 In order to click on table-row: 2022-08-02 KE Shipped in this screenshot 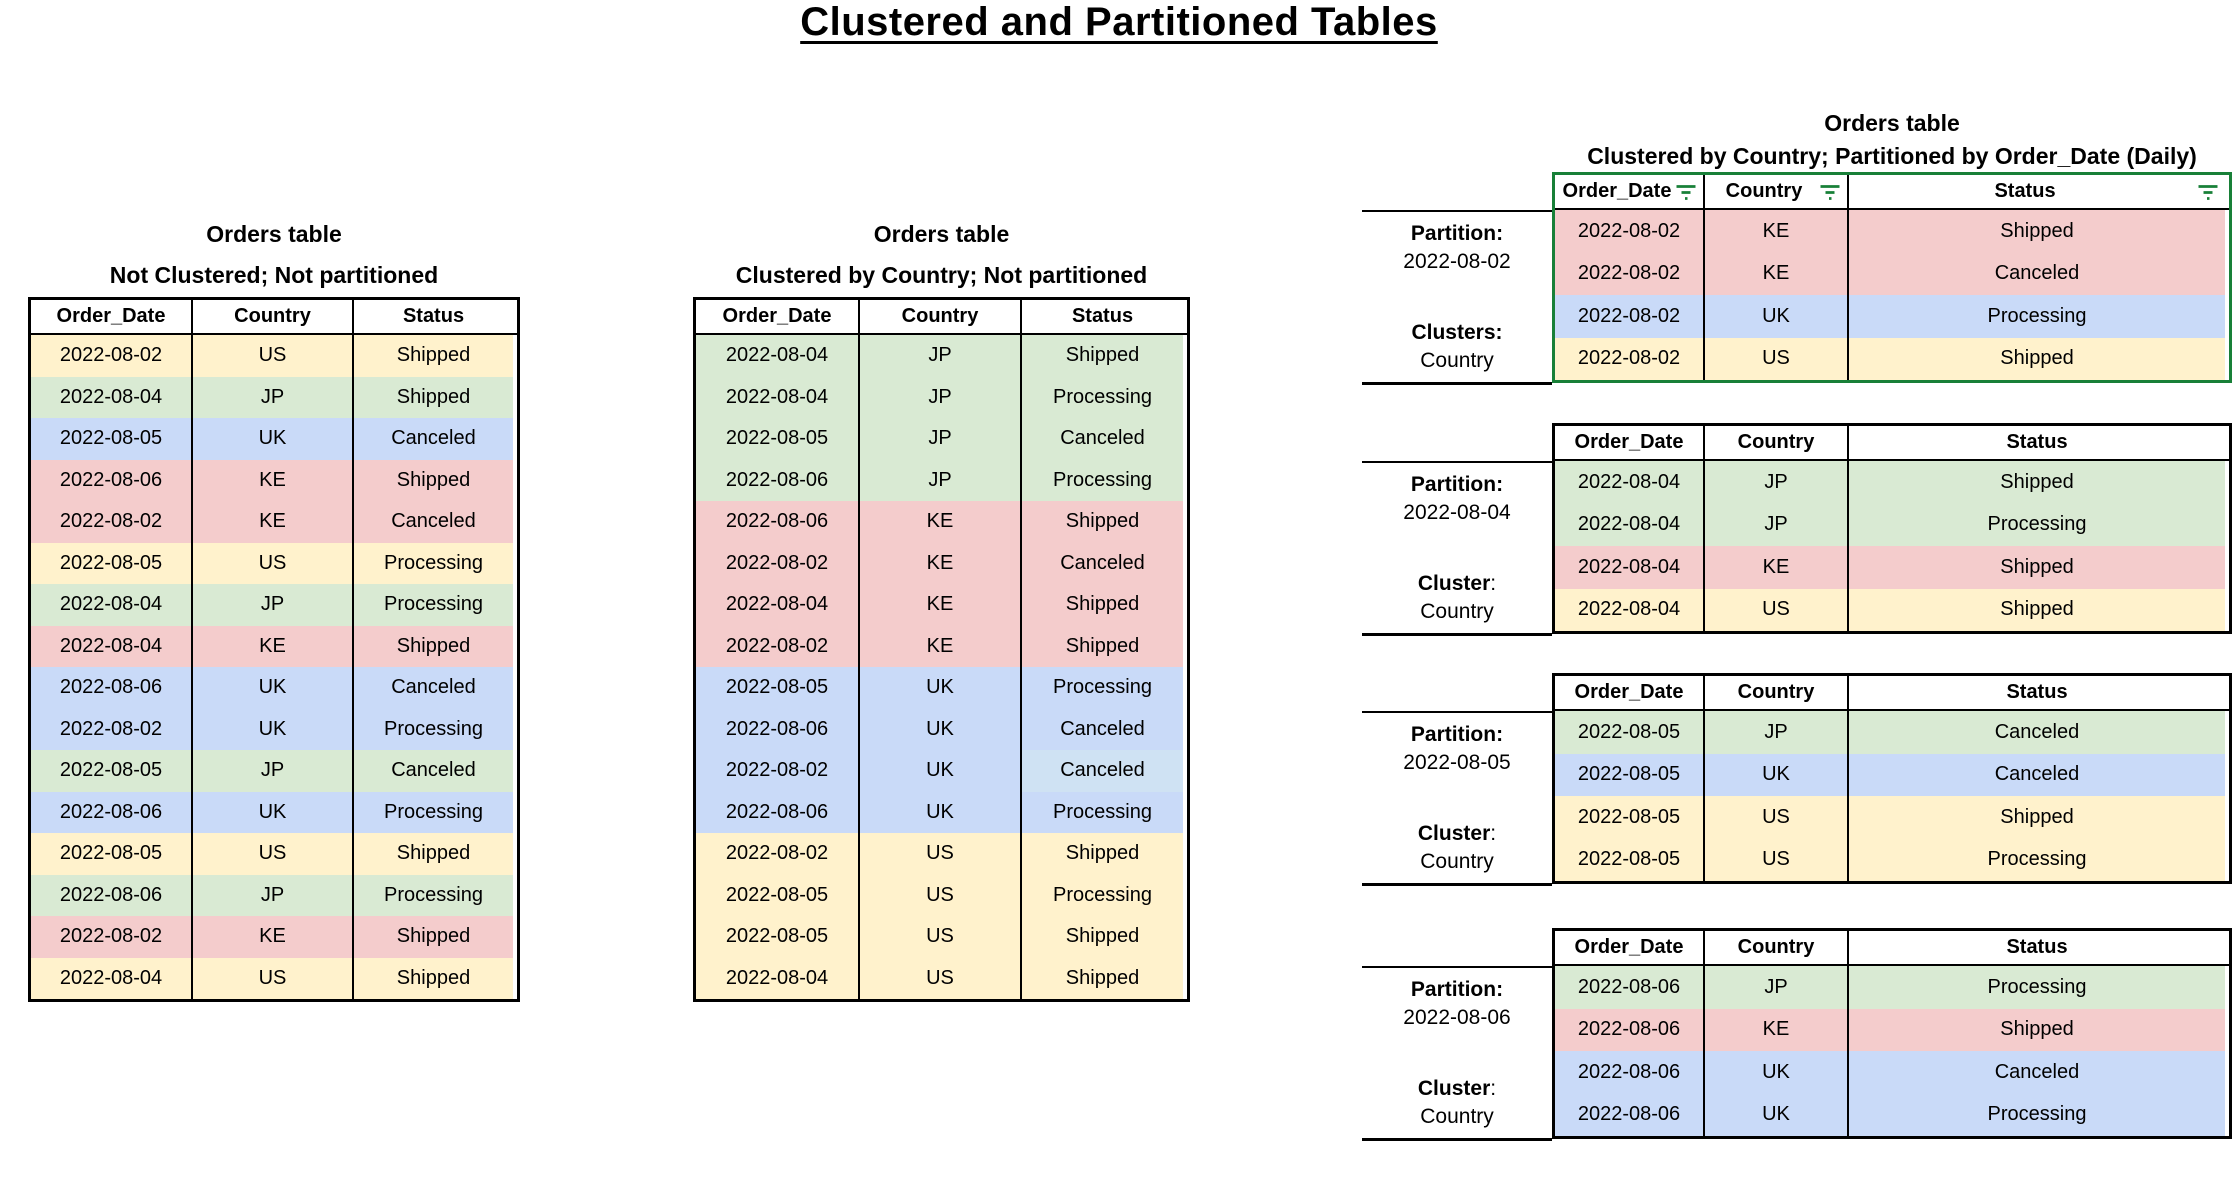, I will do `click(274, 937)`.